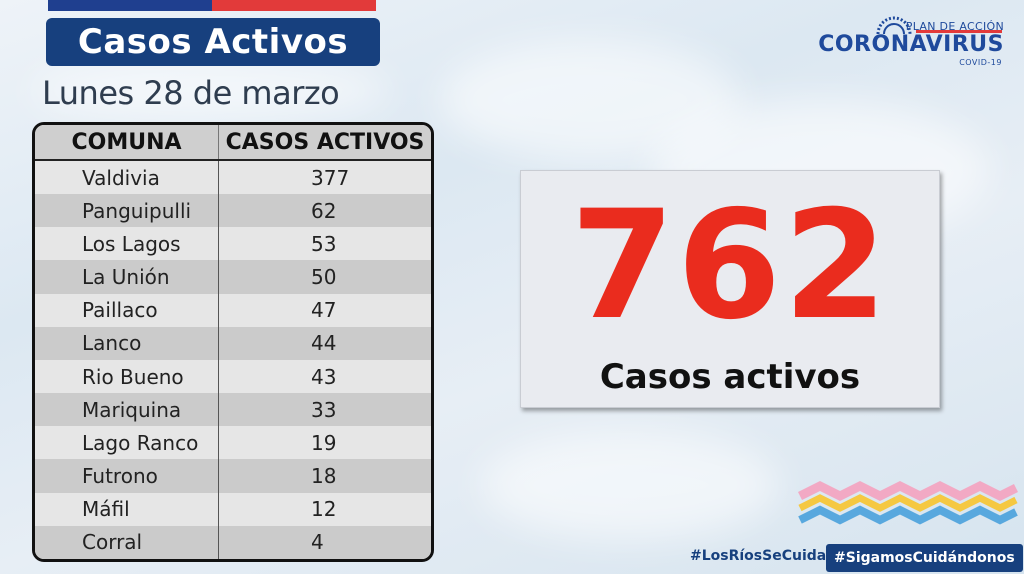 This screenshot has width=1024, height=574. I want to click on comuna-cell: Máfil, so click(127, 509).